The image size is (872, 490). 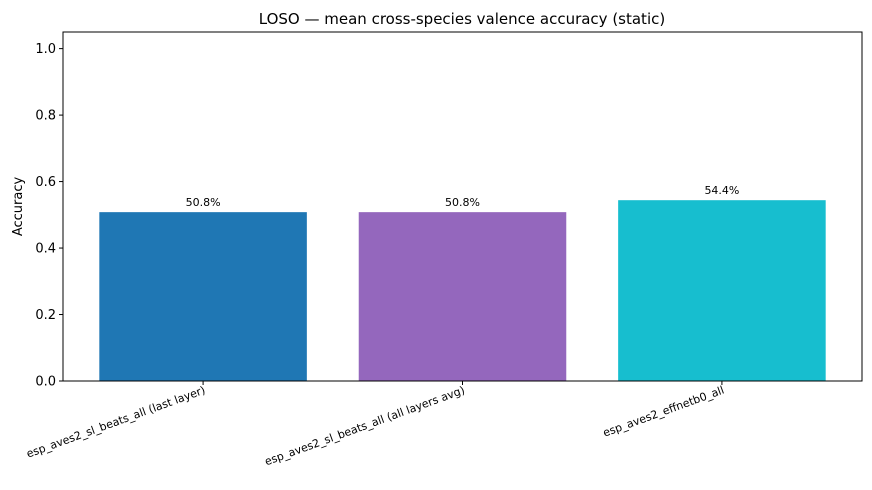 What do you see at coordinates (45, 116) in the screenshot?
I see `y-tick-label: 0.8` at bounding box center [45, 116].